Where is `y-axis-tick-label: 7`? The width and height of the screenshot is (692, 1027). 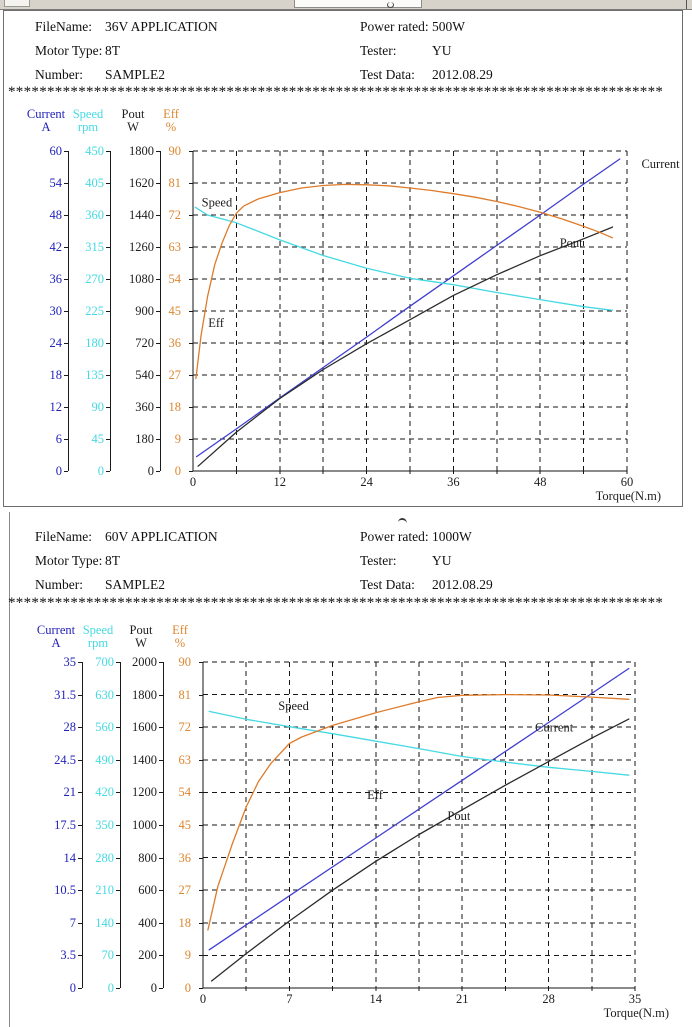 y-axis-tick-label: 7 is located at coordinates (72, 922).